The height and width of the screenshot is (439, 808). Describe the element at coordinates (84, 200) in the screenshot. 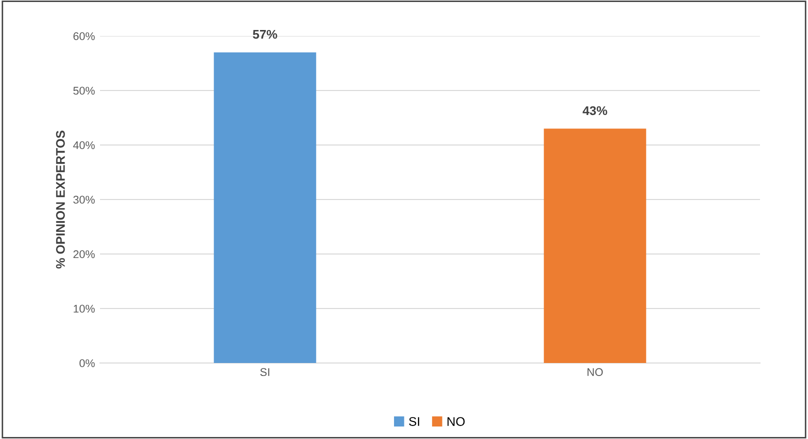

I see `y-tick-label: 30%` at that location.